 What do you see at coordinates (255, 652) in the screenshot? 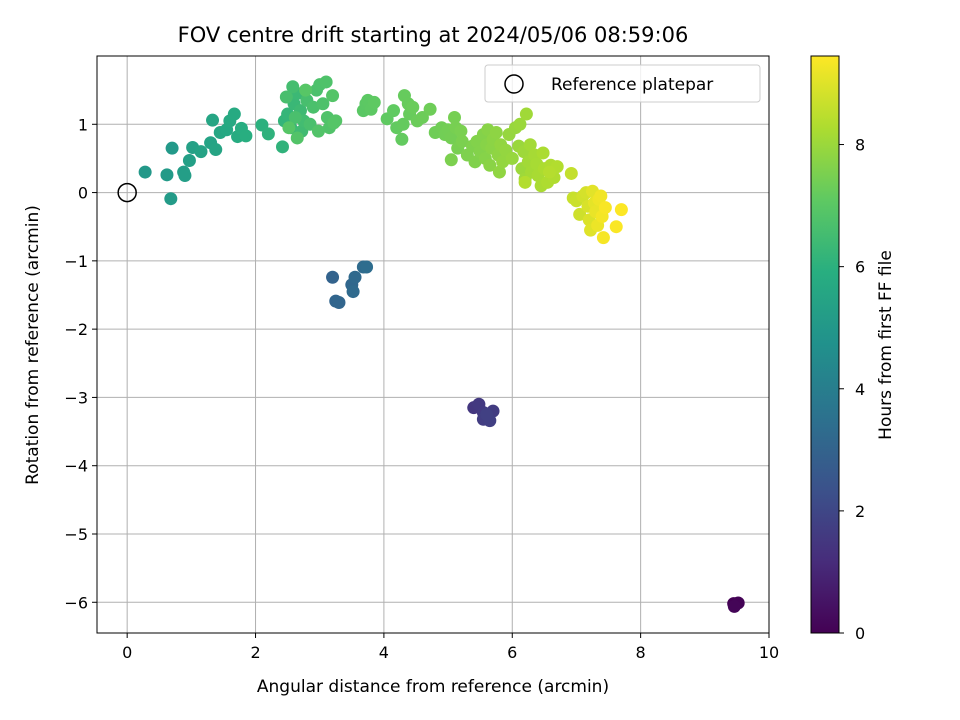
I see `x-tick-label: 2` at bounding box center [255, 652].